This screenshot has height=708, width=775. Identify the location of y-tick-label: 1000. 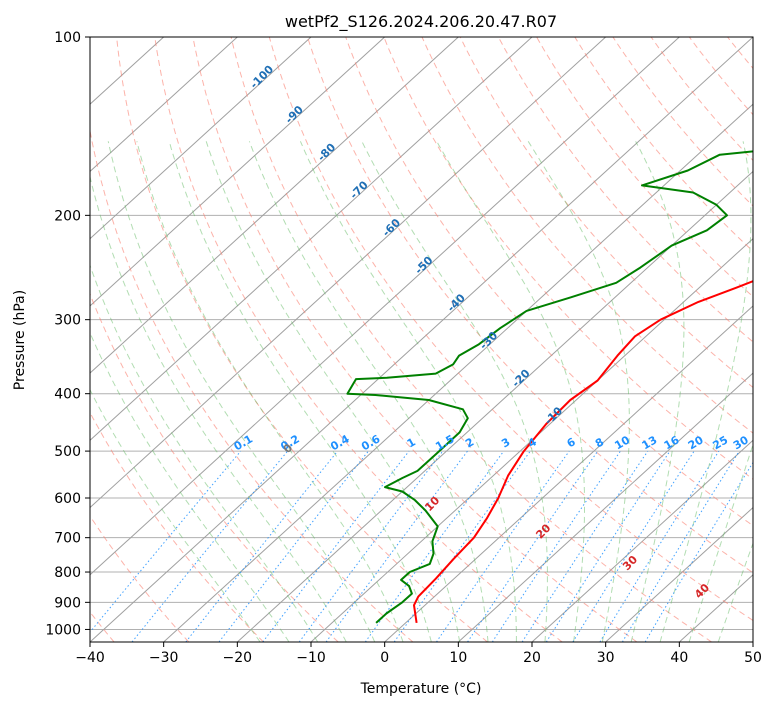
(63, 630).